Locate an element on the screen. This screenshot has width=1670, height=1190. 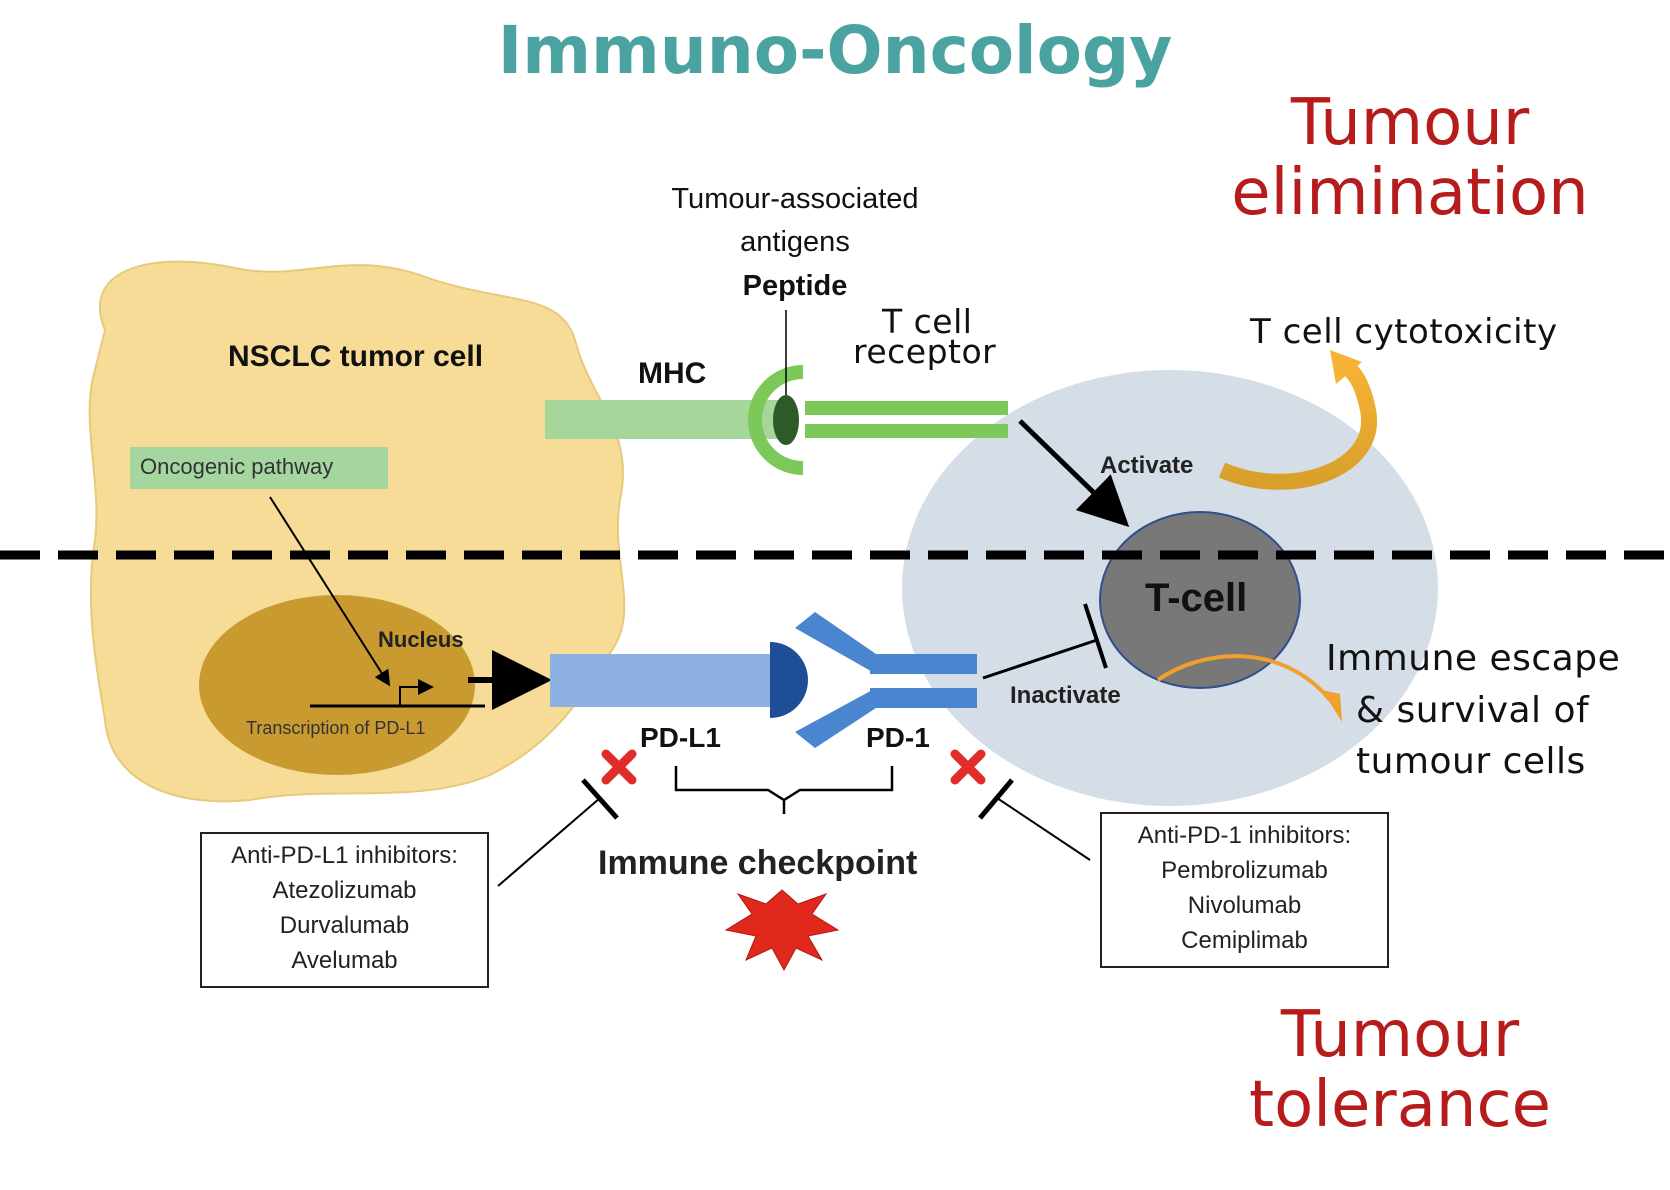
anti-pdl1-drug: Durvalumab is located at coordinates (344, 925).